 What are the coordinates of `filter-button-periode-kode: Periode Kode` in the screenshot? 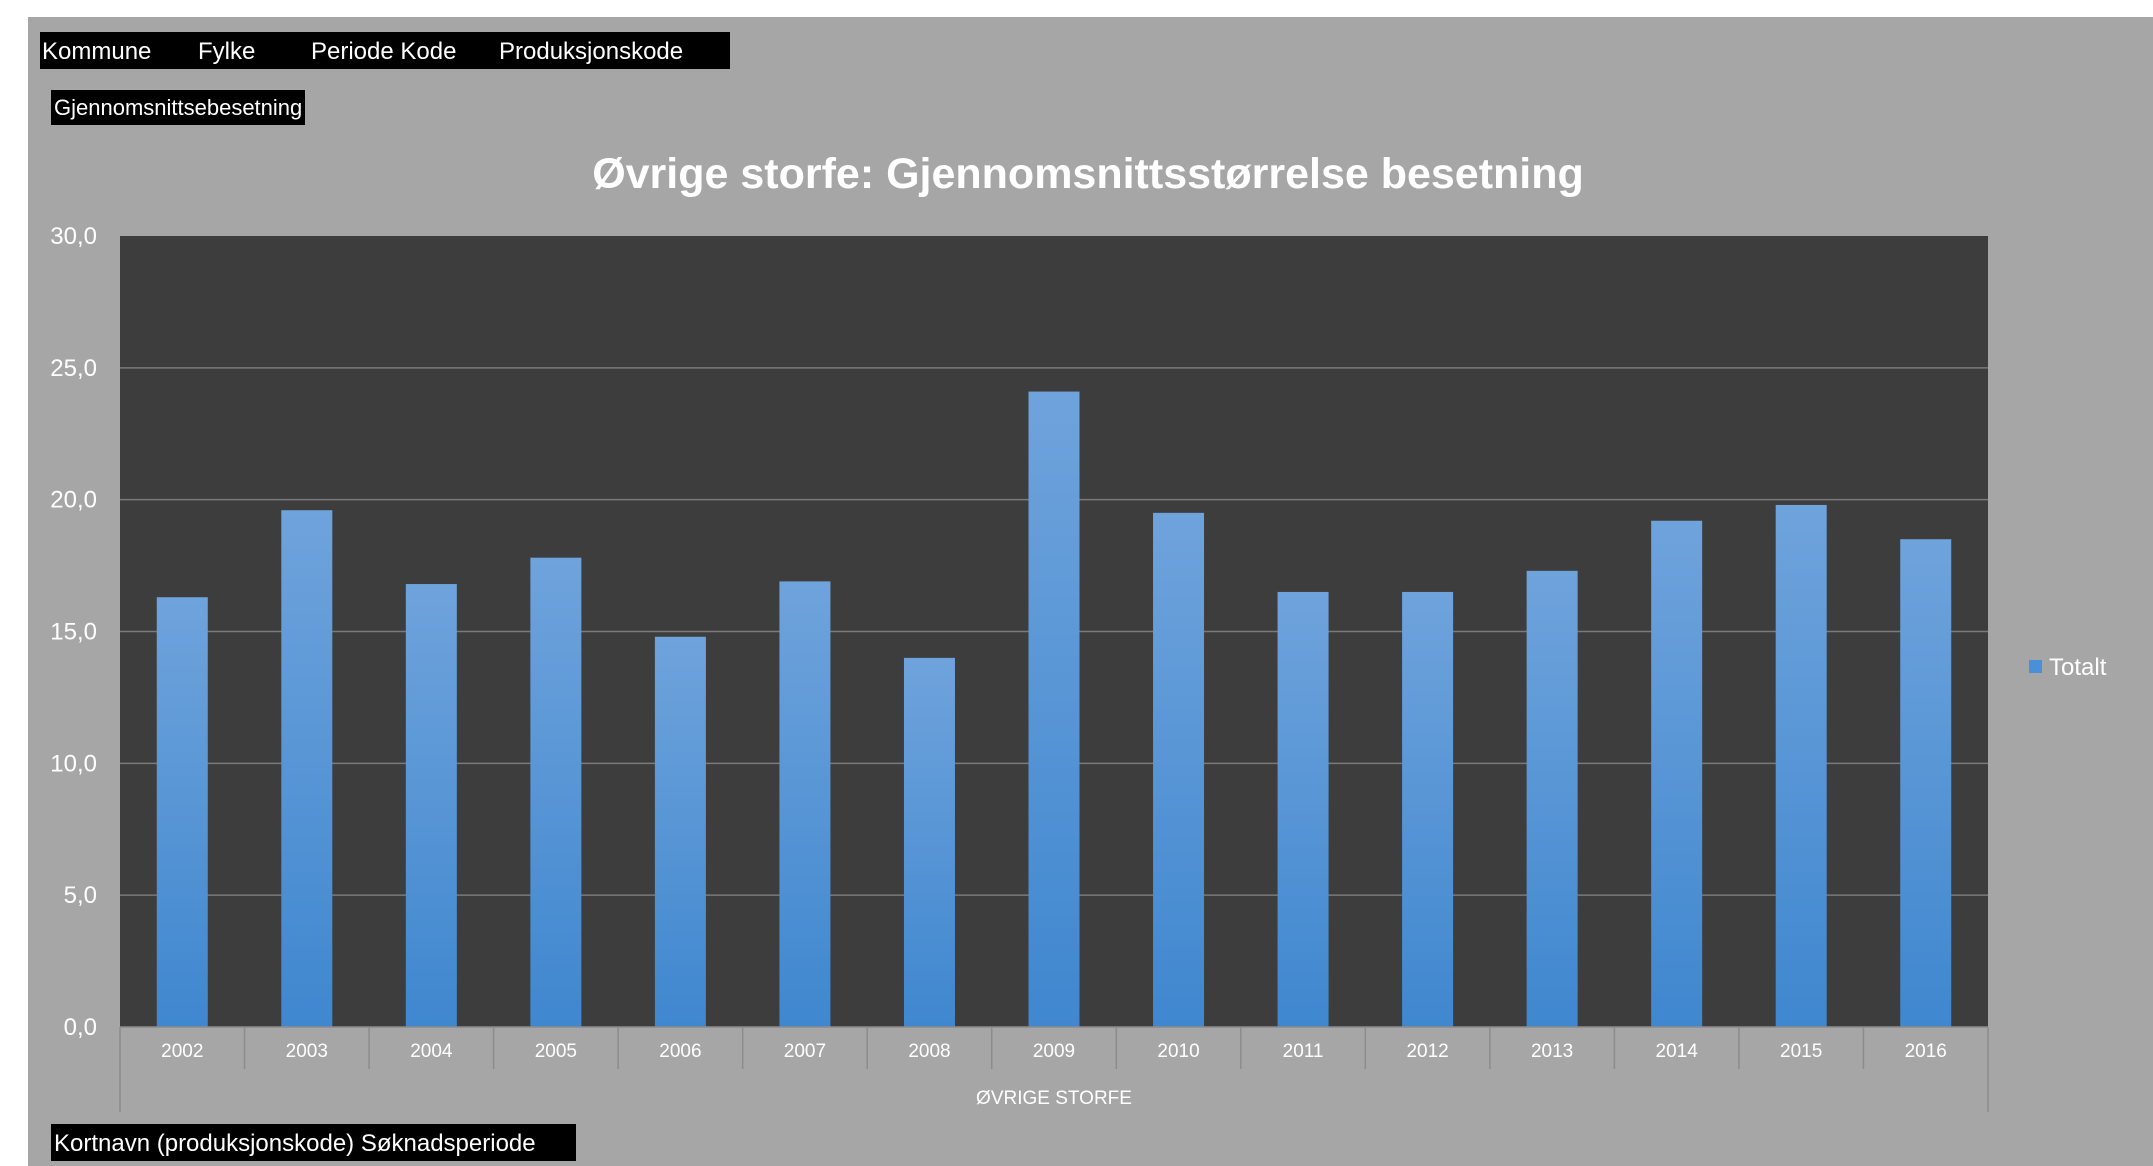 It's located at (384, 51).